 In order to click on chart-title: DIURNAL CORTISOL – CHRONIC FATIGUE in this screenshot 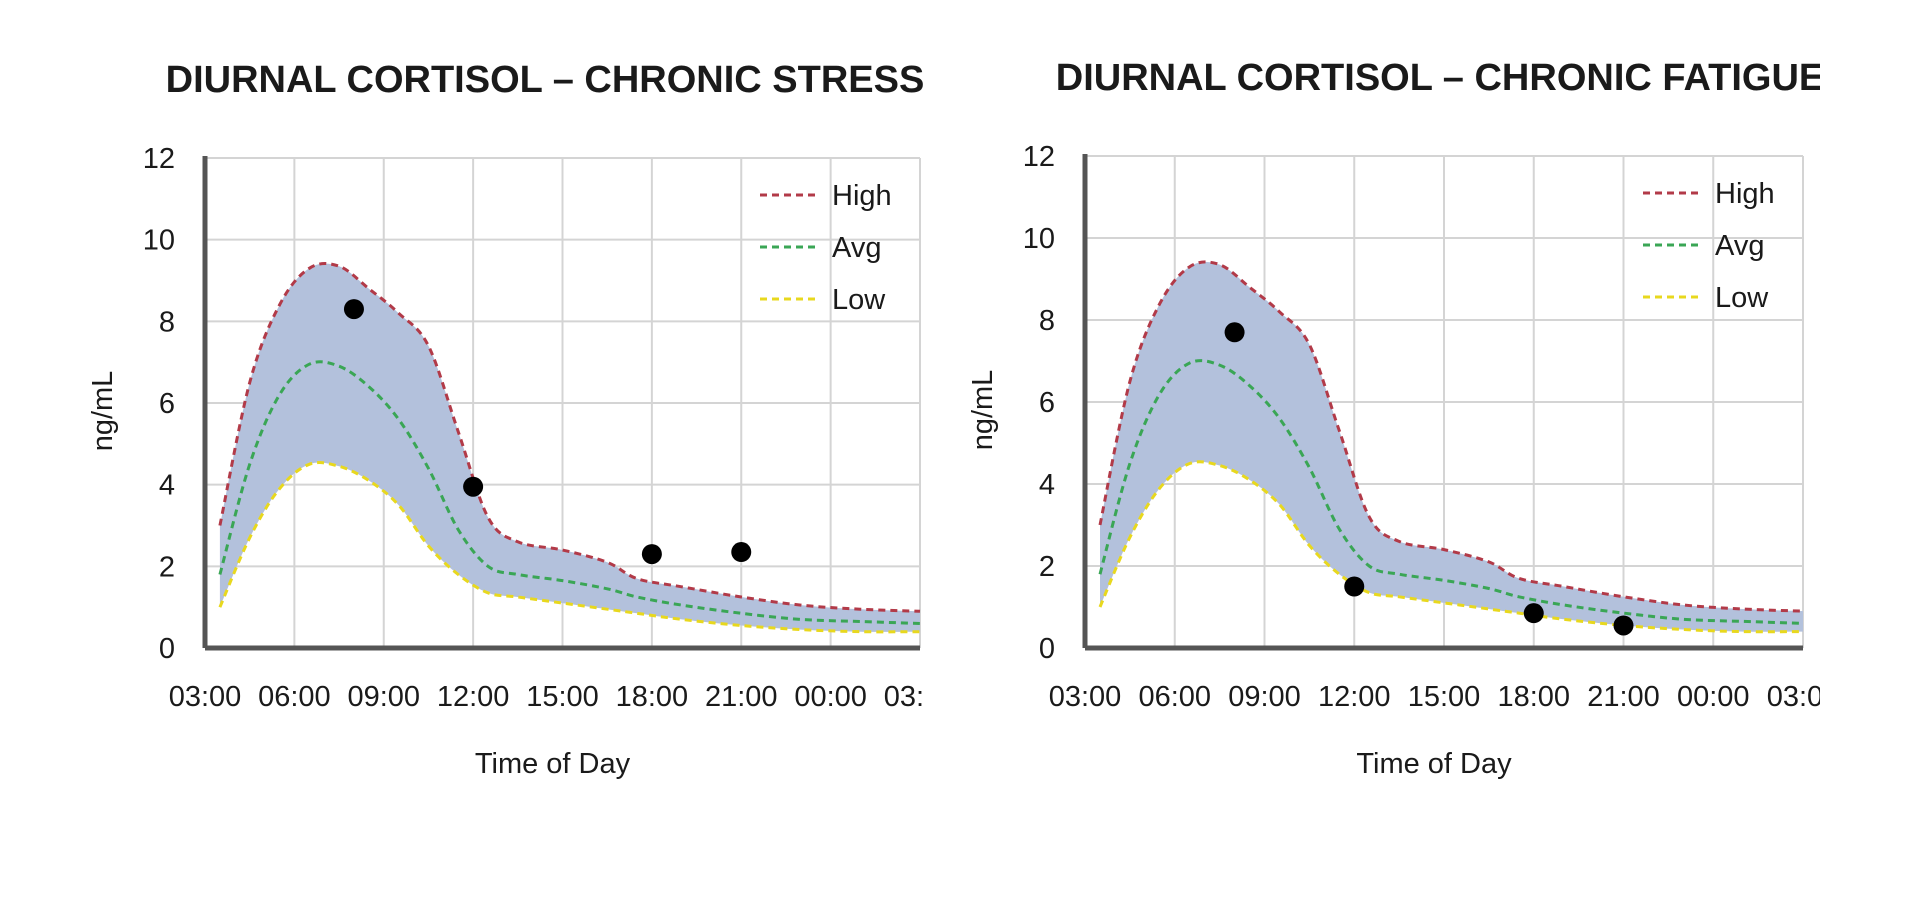, I will do `click(1438, 78)`.